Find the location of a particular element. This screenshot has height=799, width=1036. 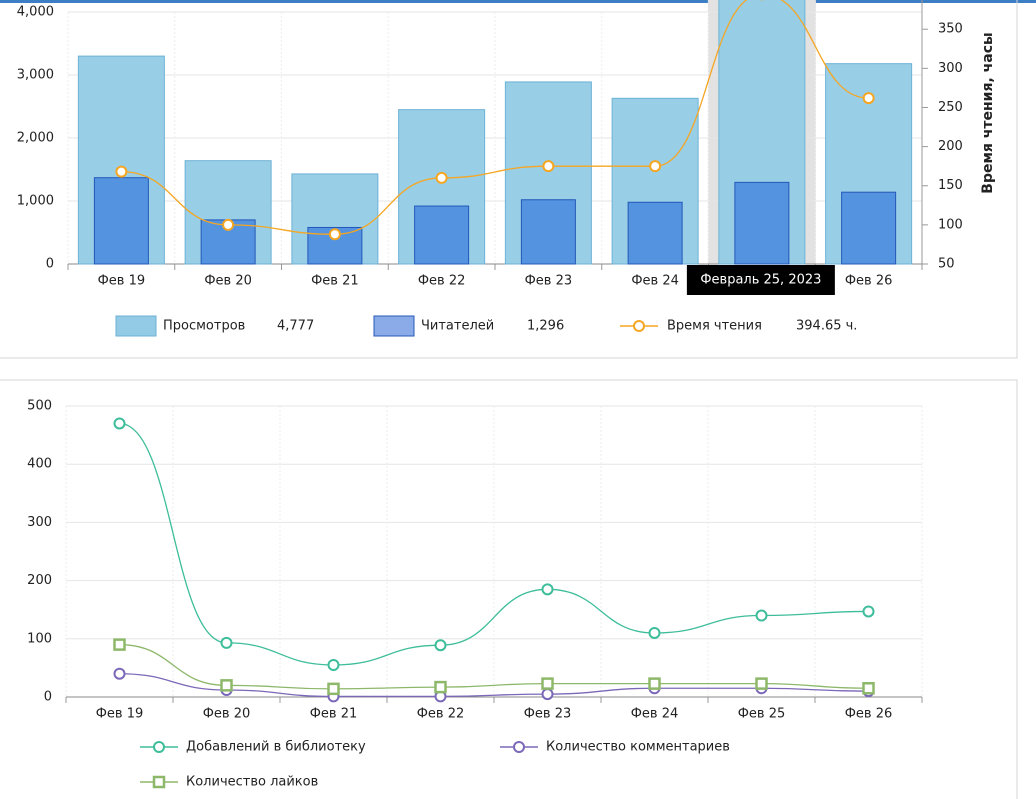

y-tick-label: 100 is located at coordinates (39, 638).